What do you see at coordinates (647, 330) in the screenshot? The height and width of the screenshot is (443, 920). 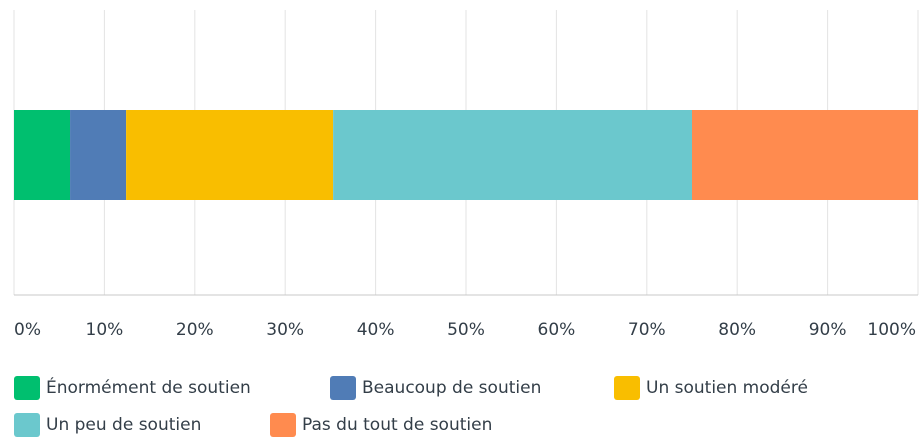 I see `x-tick-label: 70%` at bounding box center [647, 330].